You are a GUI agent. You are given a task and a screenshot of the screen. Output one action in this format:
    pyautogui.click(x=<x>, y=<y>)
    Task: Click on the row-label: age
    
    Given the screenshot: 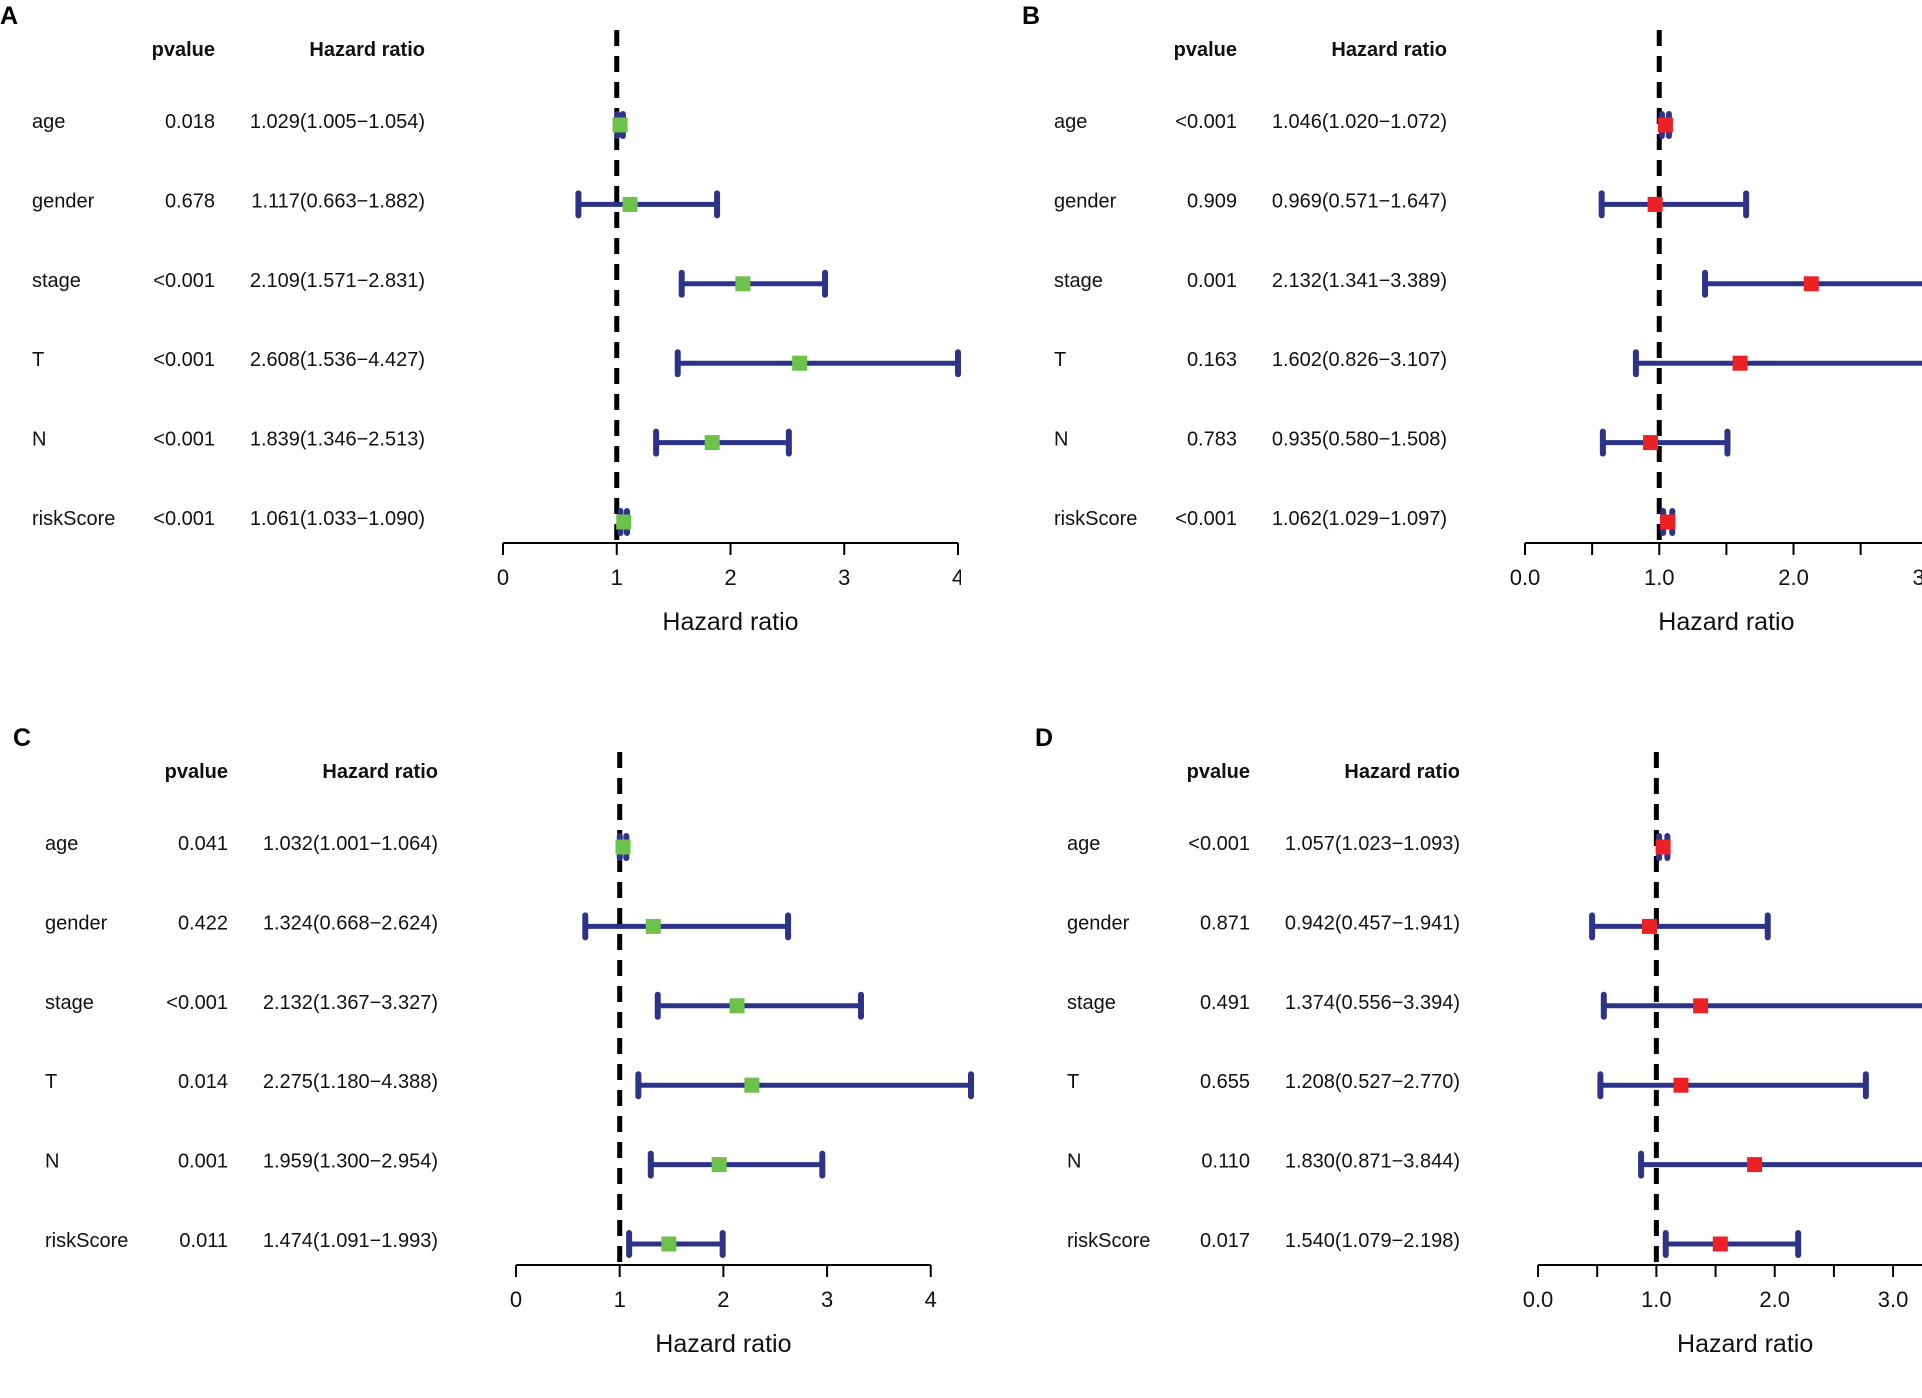 What is the action you would take?
    pyautogui.click(x=1070, y=122)
    